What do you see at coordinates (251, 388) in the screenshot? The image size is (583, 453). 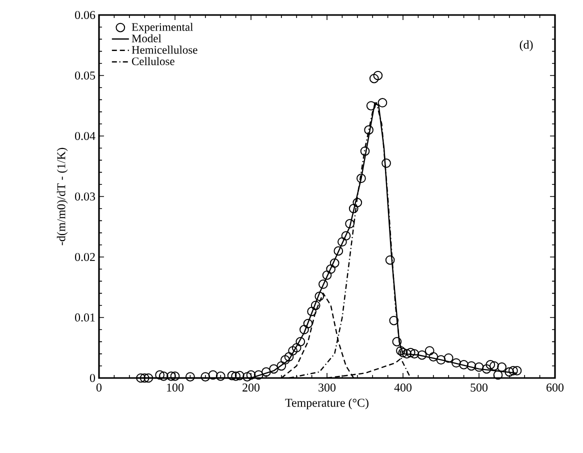 I see `x-tick-label: 200` at bounding box center [251, 388].